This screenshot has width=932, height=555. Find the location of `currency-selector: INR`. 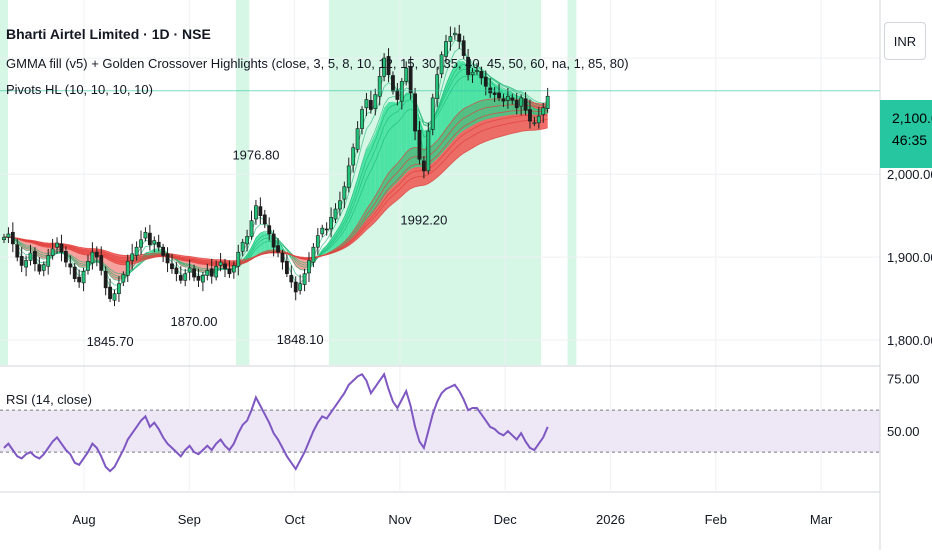

currency-selector: INR is located at coordinates (905, 41).